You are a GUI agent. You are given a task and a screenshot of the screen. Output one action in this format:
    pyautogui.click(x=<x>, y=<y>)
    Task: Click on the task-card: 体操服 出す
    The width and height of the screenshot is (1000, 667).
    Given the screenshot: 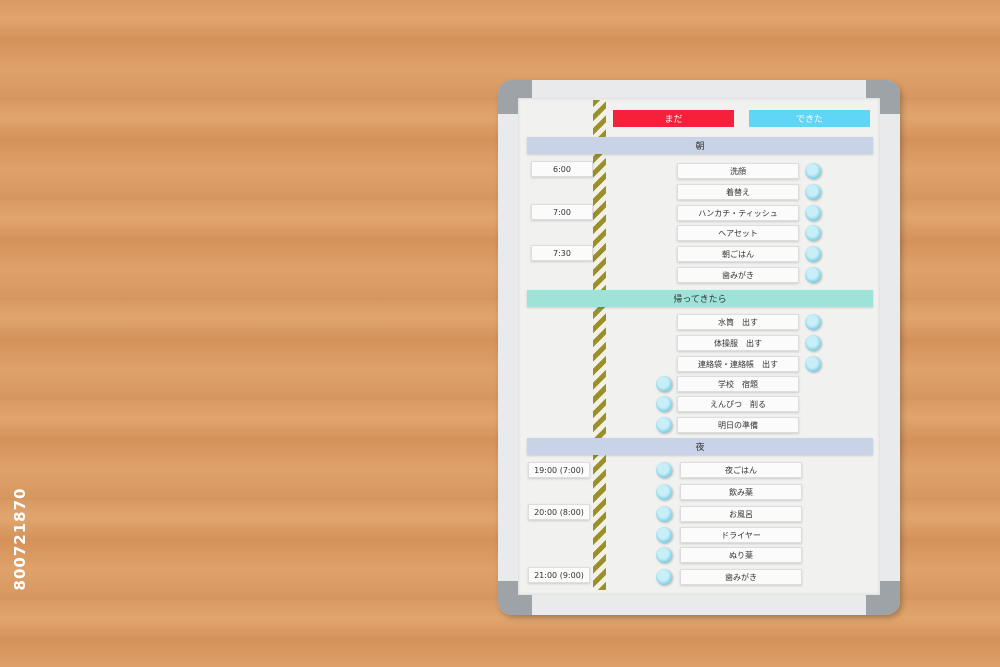 What is the action you would take?
    pyautogui.click(x=738, y=343)
    